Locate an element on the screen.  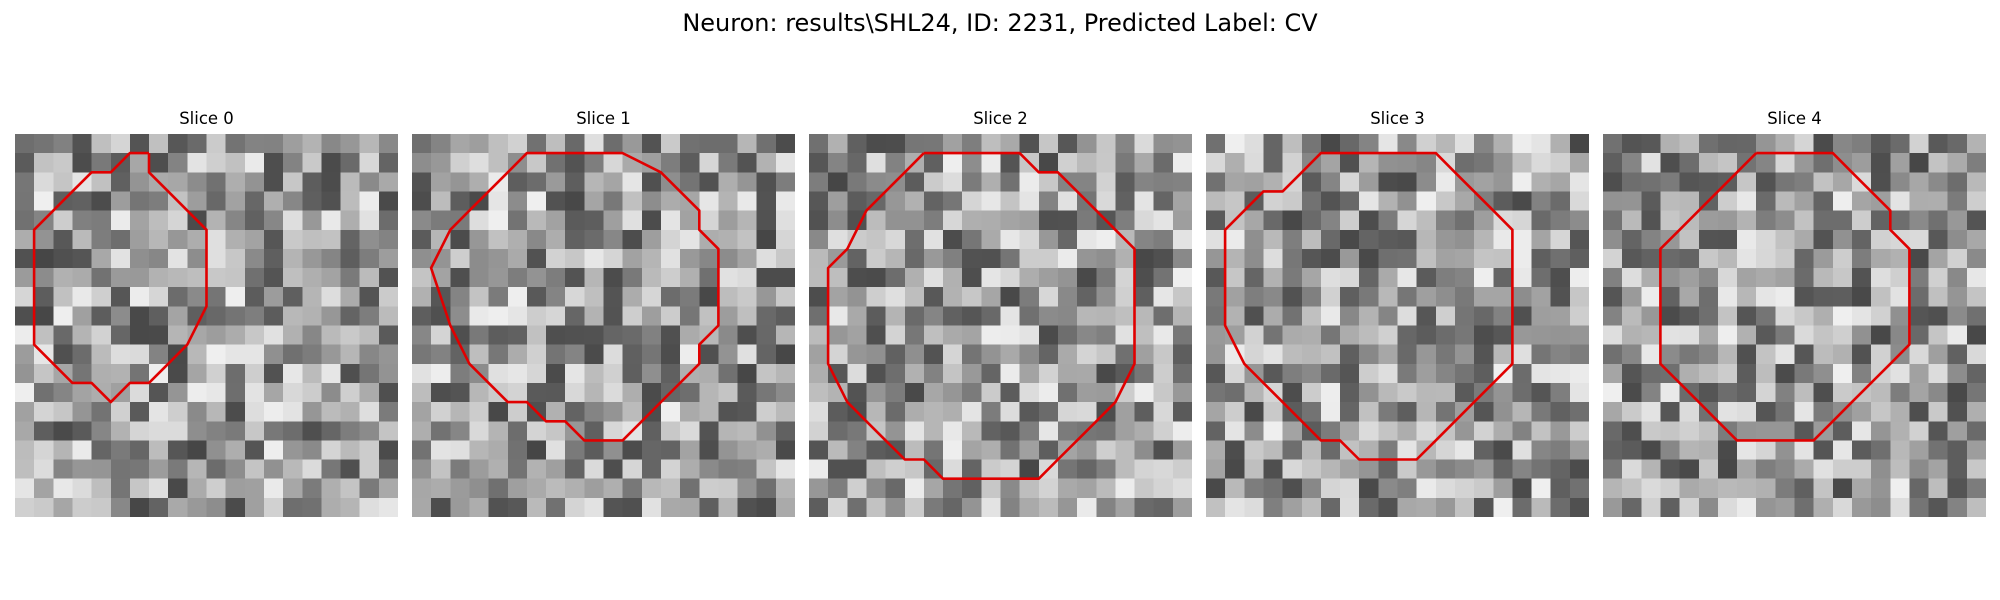
slice-panel-1: Slice 1 is located at coordinates (603, 314).